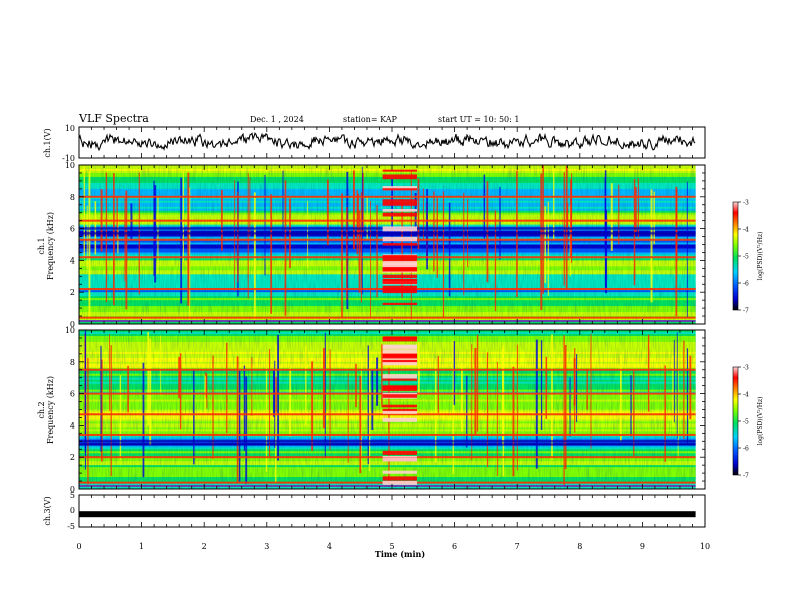  Describe the element at coordinates (387, 486) in the screenshot. I see `low-frequency-line` at that location.